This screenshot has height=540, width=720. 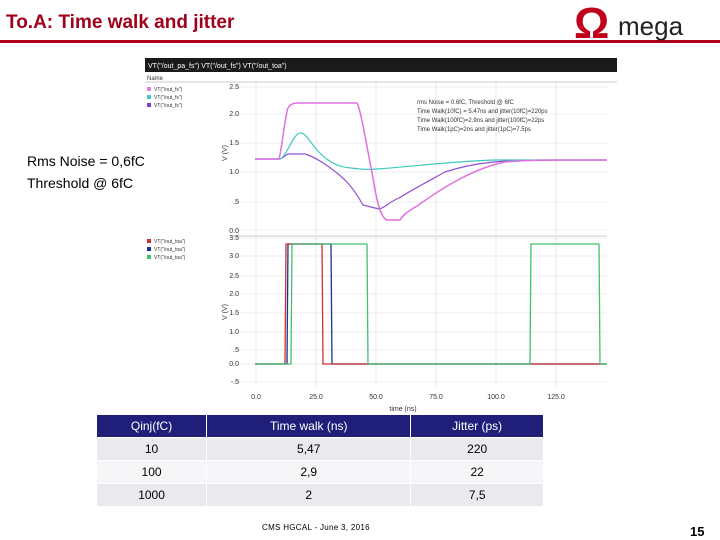 I want to click on cell-jitter: 22, so click(x=477, y=472).